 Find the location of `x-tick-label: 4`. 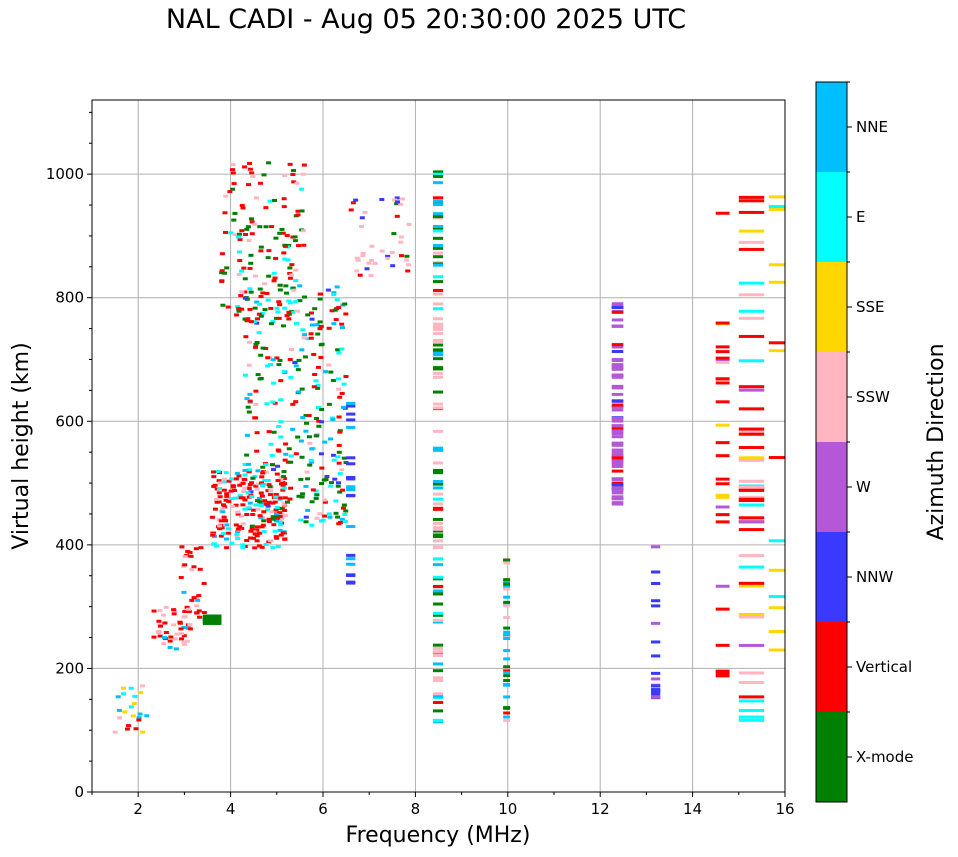

x-tick-label: 4 is located at coordinates (231, 809).